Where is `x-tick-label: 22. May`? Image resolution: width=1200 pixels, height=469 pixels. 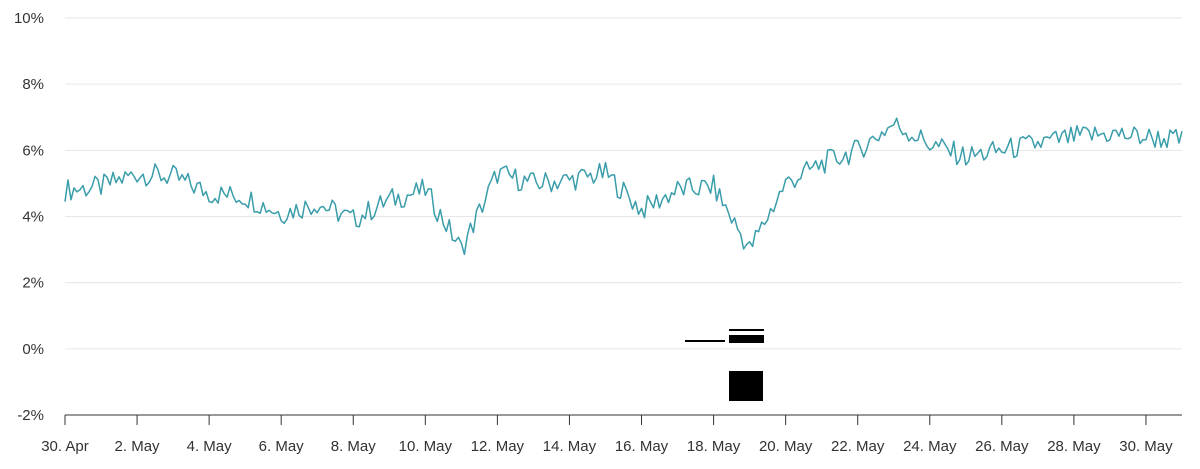 x-tick-label: 22. May is located at coordinates (858, 446).